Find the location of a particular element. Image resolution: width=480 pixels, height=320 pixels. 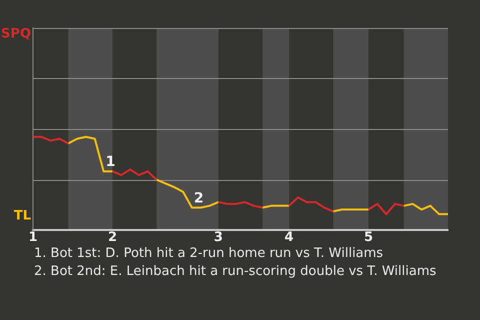

text: TL is located at coordinates (22, 216).